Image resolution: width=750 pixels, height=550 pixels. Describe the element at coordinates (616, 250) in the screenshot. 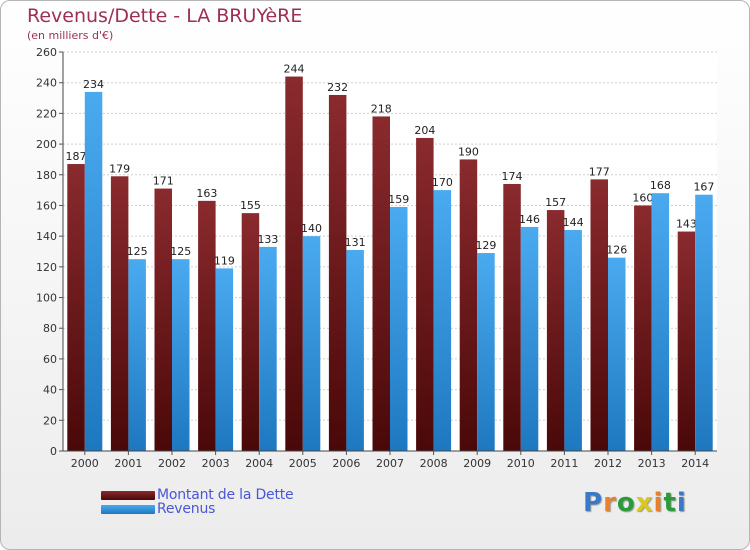

I see `data-label-revenue: 126` at that location.